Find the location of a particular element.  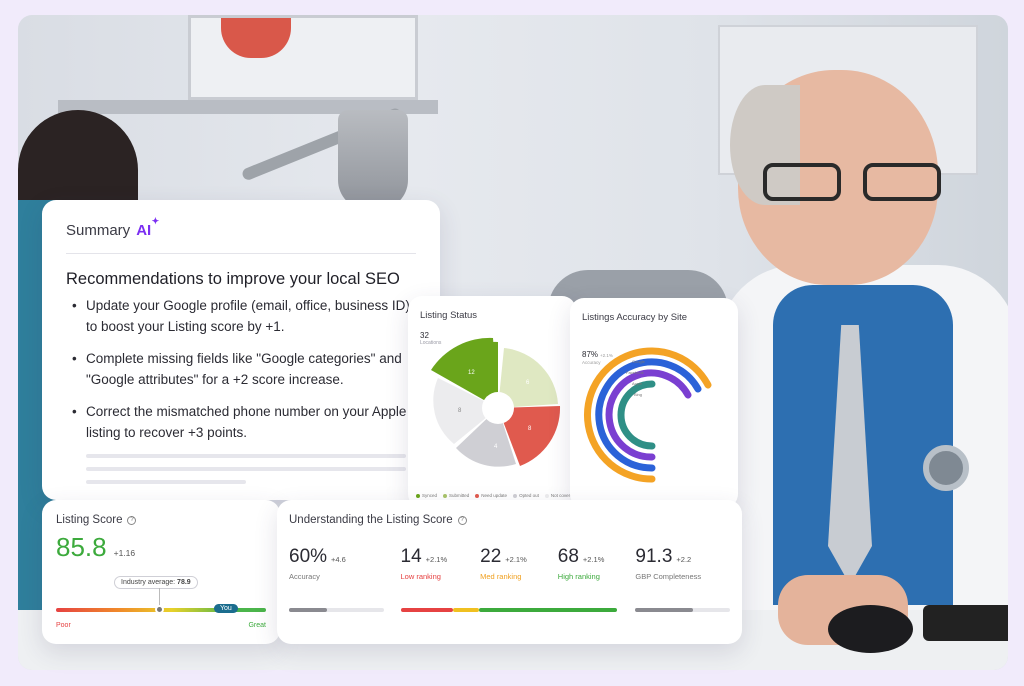

accuracy-radial-chart: Google Facebook Apple Bing is located at coordinates (647, 415).